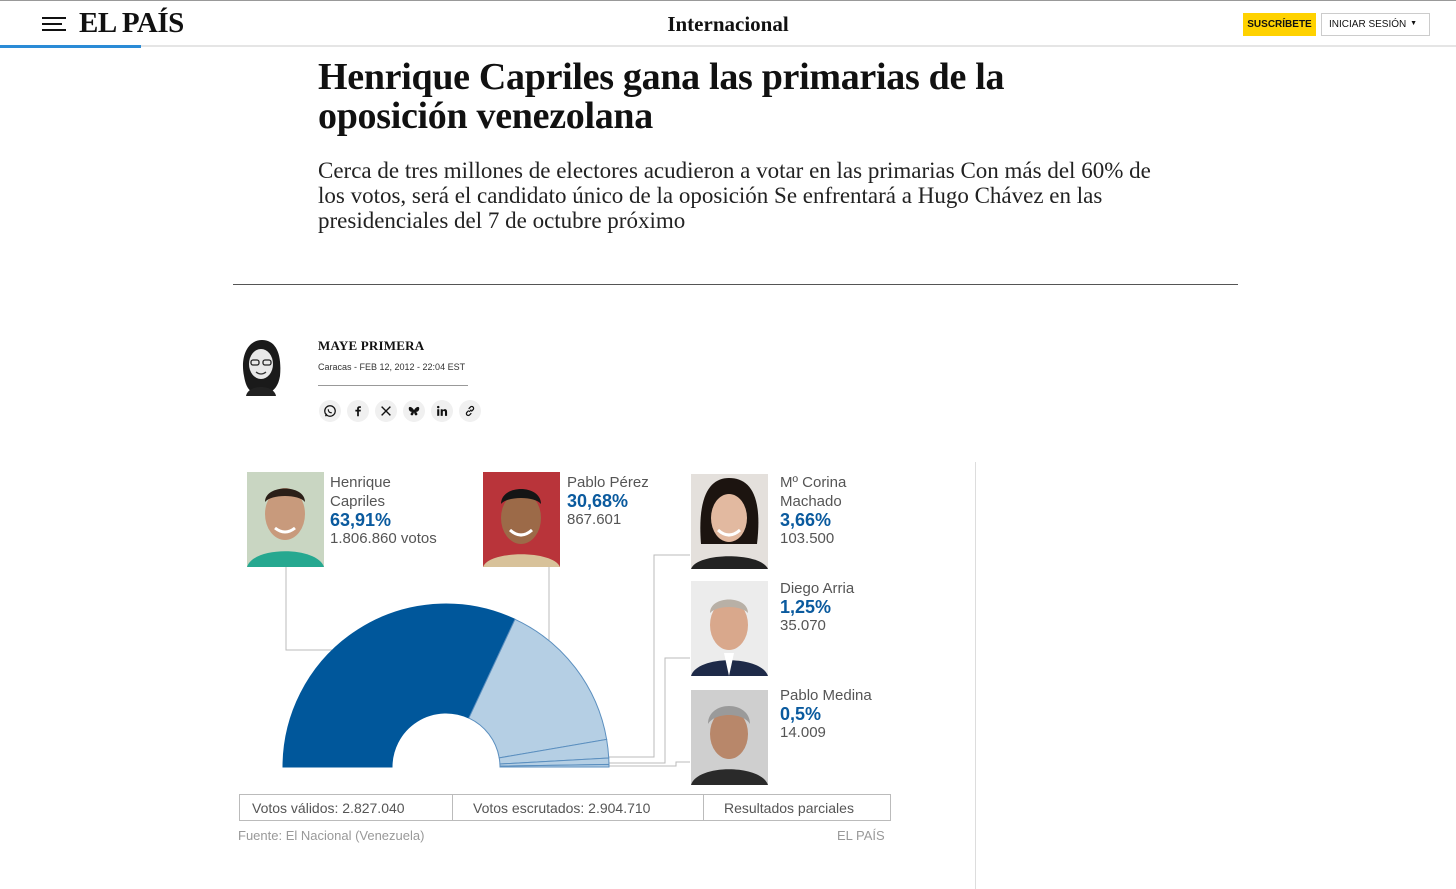  What do you see at coordinates (861, 835) in the screenshot?
I see `graphic-credit: EL PAÍS` at bounding box center [861, 835].